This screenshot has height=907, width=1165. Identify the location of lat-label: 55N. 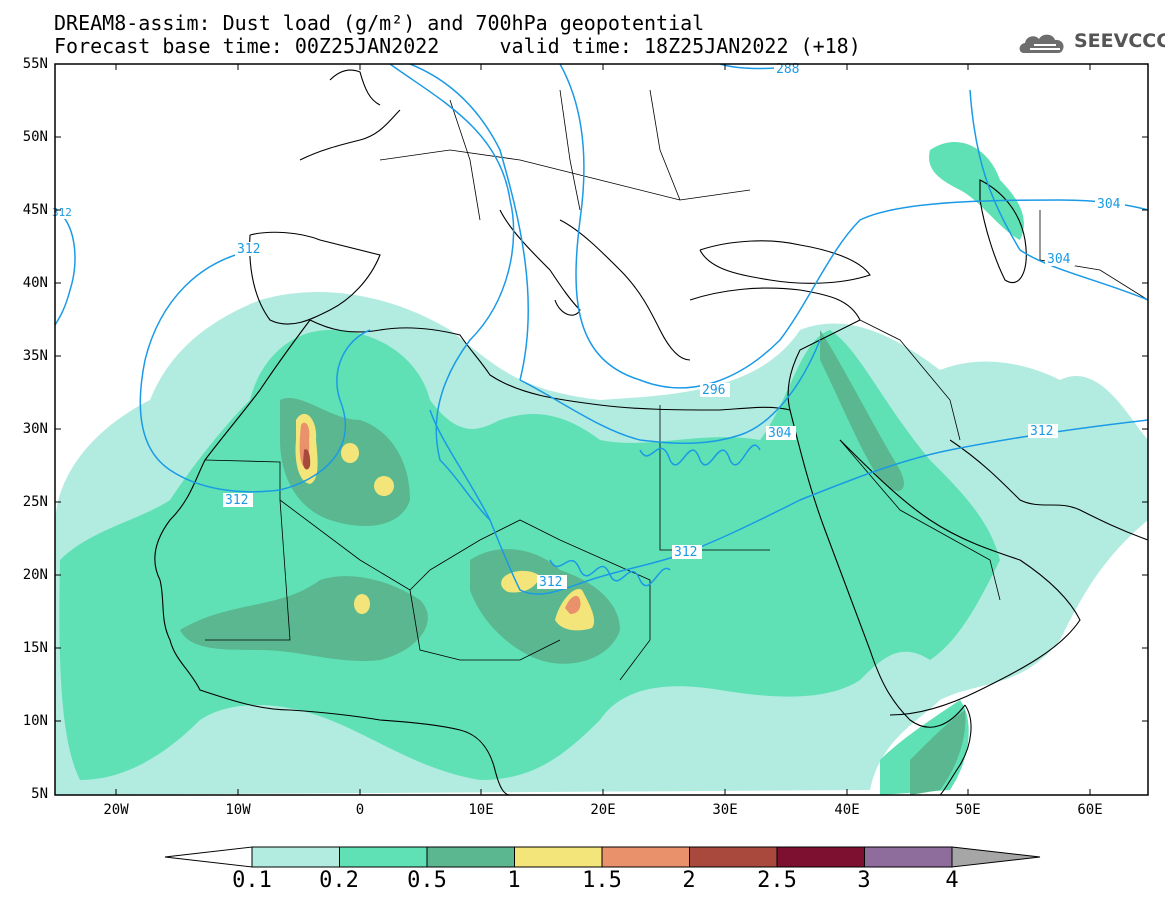
(35, 64).